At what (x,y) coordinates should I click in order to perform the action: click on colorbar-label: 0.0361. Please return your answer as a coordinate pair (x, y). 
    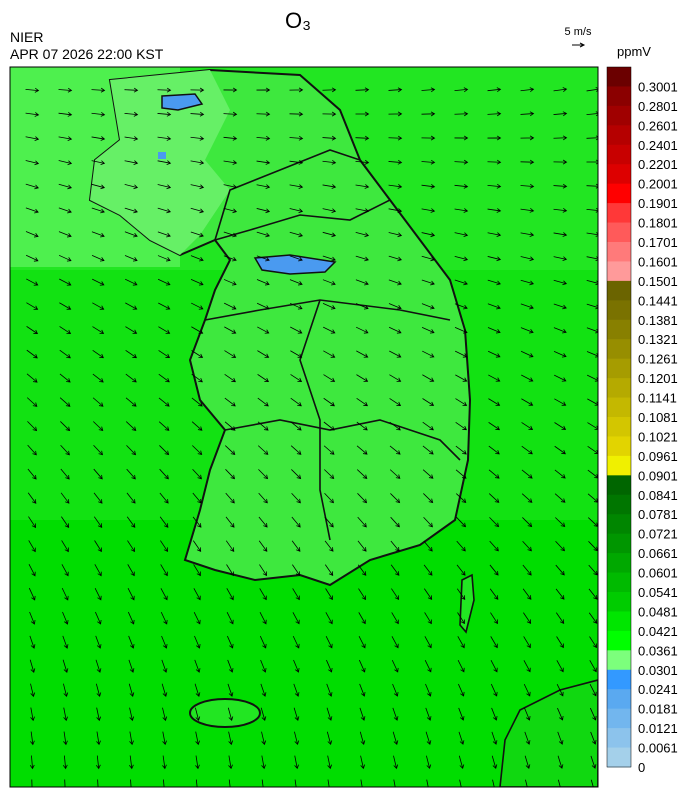
    Looking at the image, I should click on (658, 650).